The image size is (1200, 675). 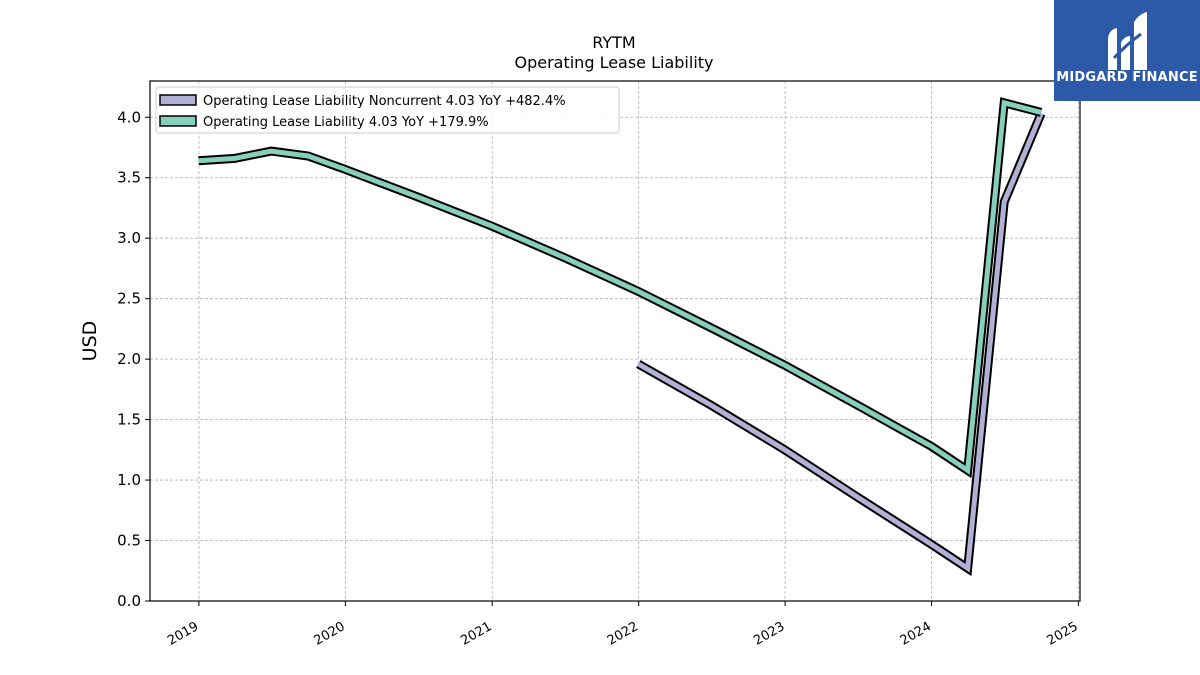 I want to click on y-tick-label: 2.5, so click(x=129, y=299).